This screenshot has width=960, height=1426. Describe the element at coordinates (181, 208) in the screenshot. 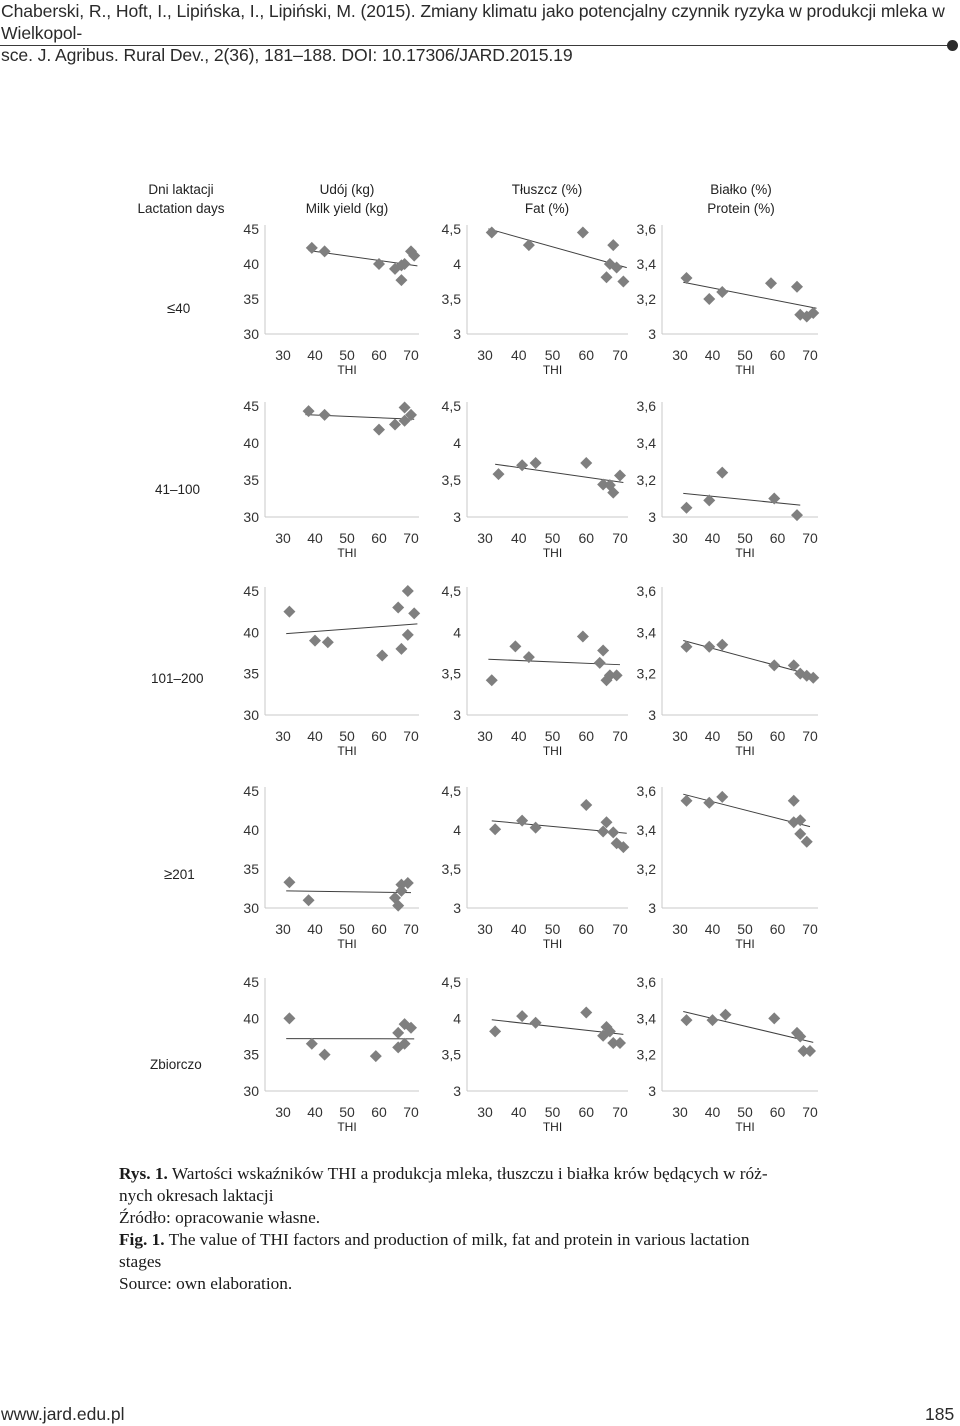

I see `column-header-en: Lactation days` at that location.